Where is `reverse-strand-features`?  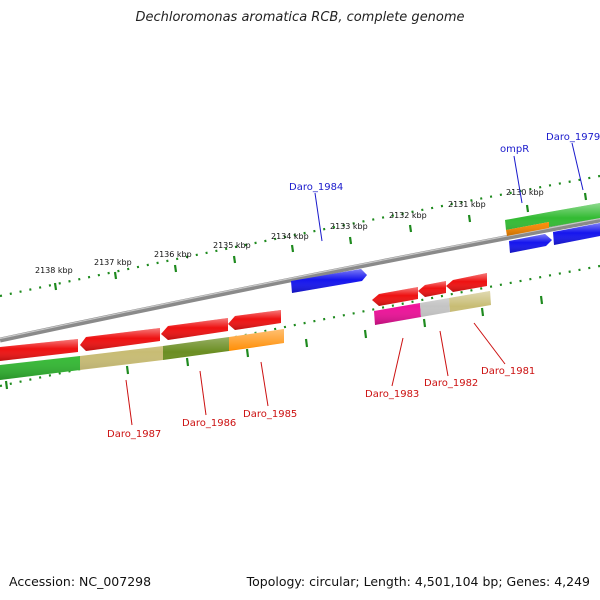 reverse-strand-features is located at coordinates (245, 326).